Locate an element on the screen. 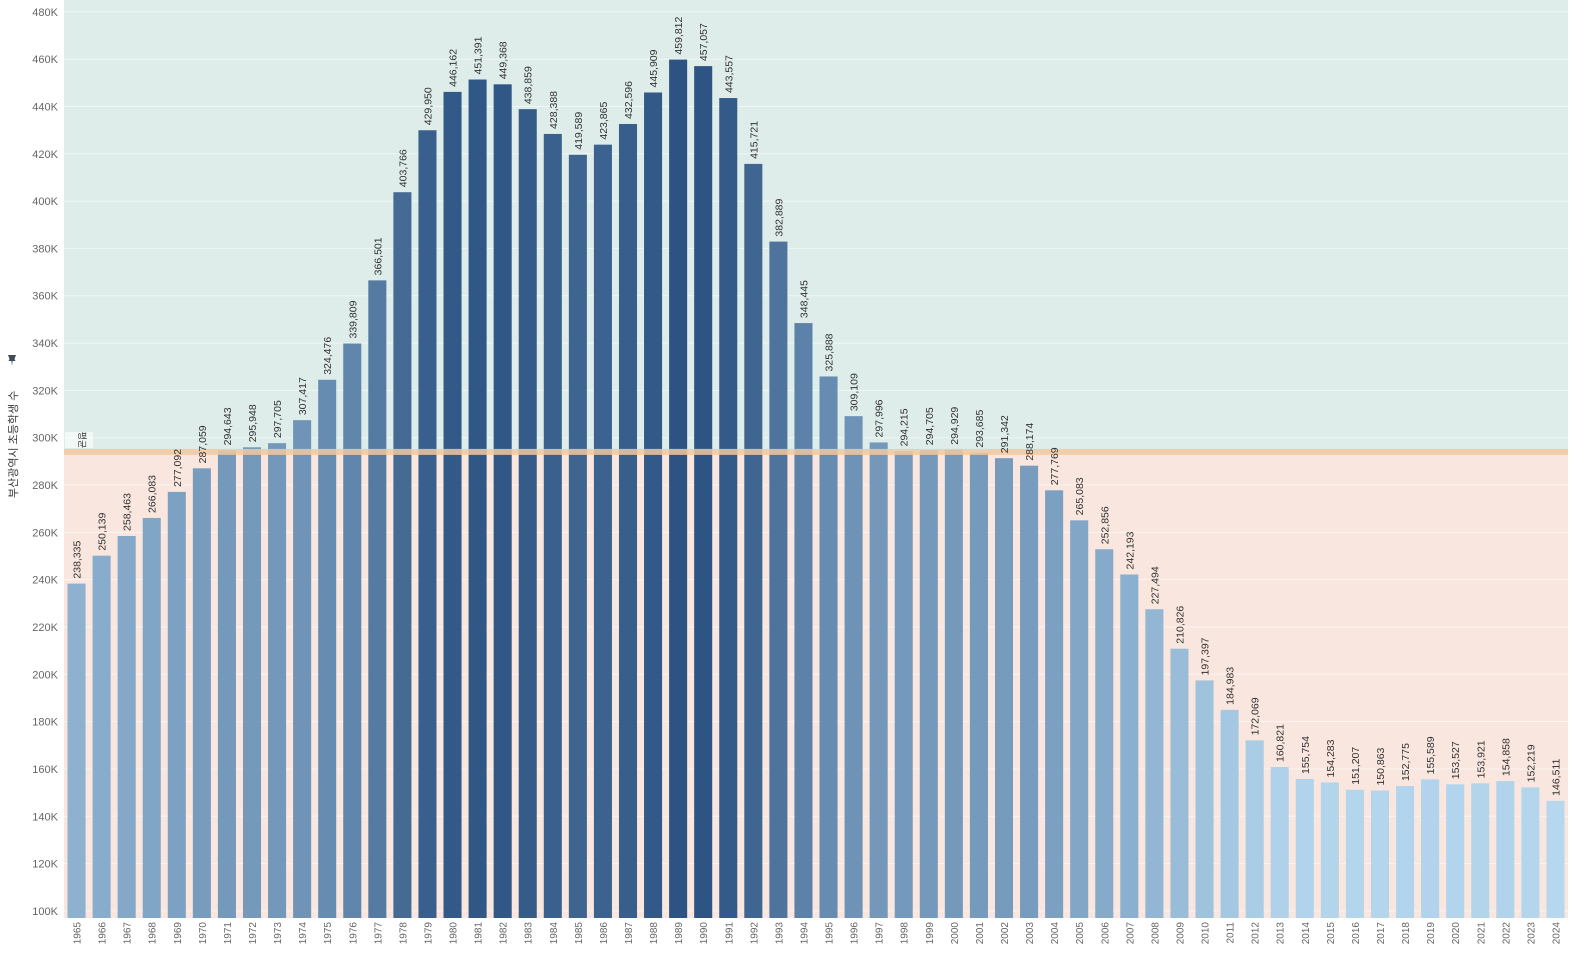 The height and width of the screenshot is (976, 1593). bar-1987 is located at coordinates (628, 520).